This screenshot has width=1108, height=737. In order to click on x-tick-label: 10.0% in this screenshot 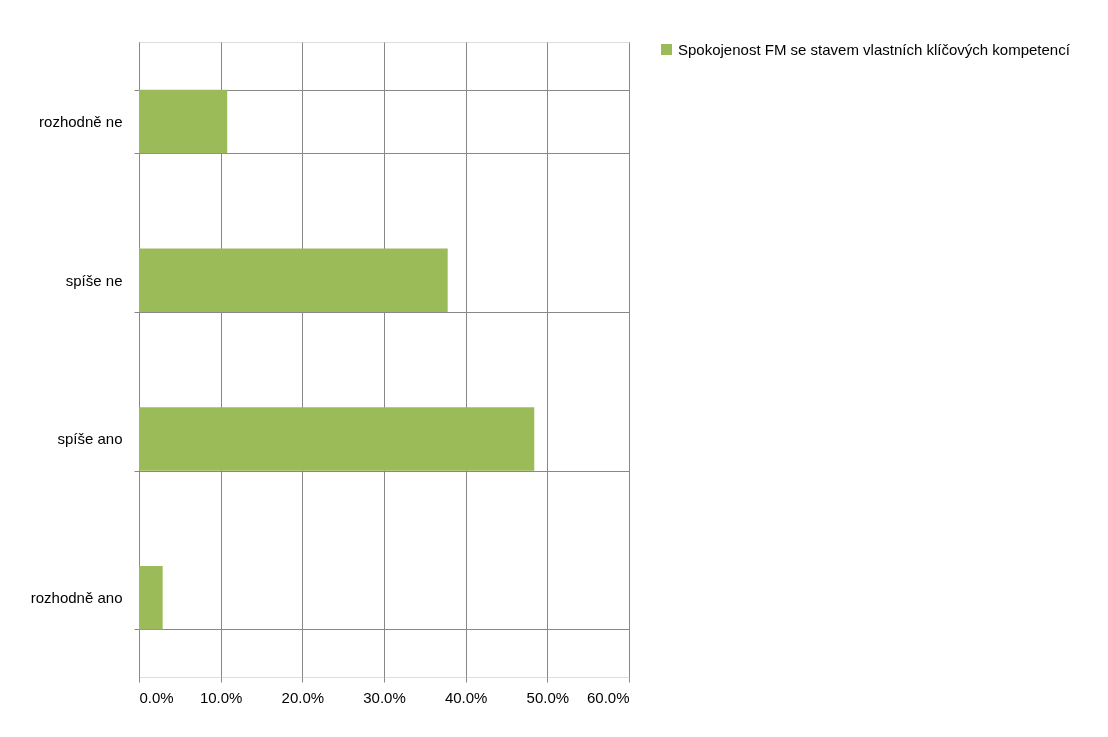, I will do `click(221, 697)`.